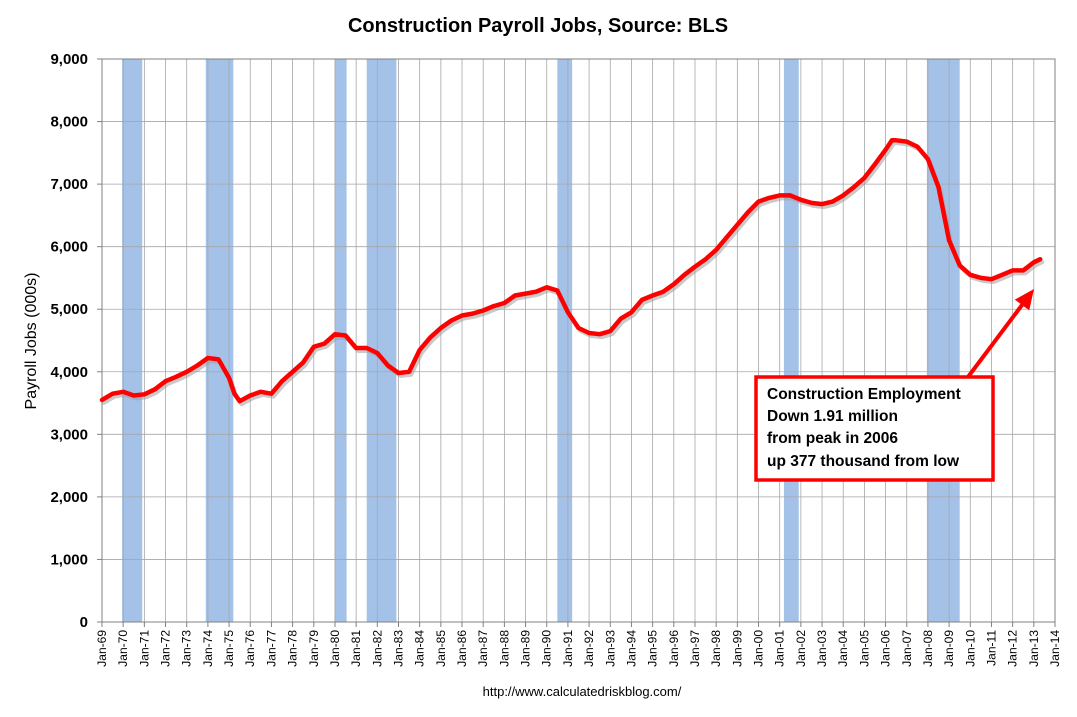 The width and height of the screenshot is (1077, 717). What do you see at coordinates (271, 648) in the screenshot?
I see `x-tick-label: Jan-77` at bounding box center [271, 648].